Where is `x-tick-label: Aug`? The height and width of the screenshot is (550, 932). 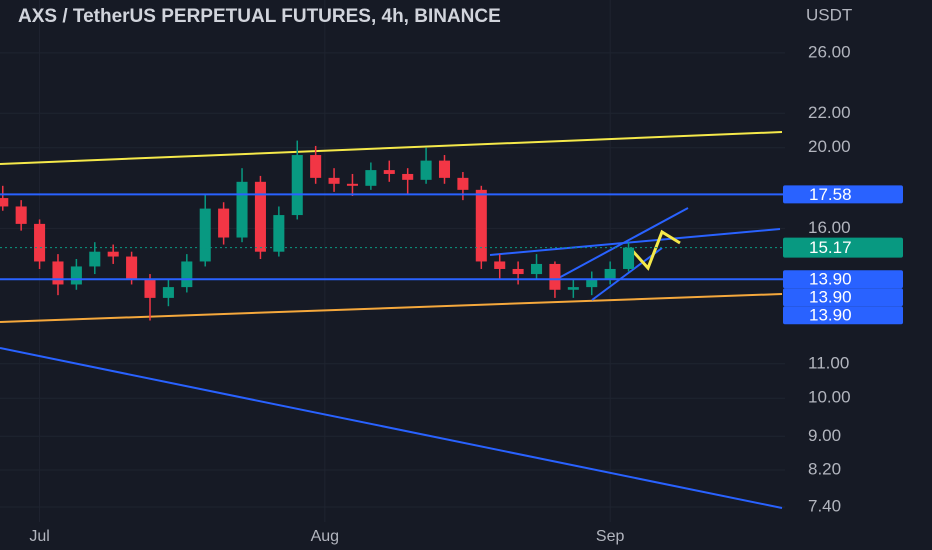 x-tick-label: Aug is located at coordinates (325, 536).